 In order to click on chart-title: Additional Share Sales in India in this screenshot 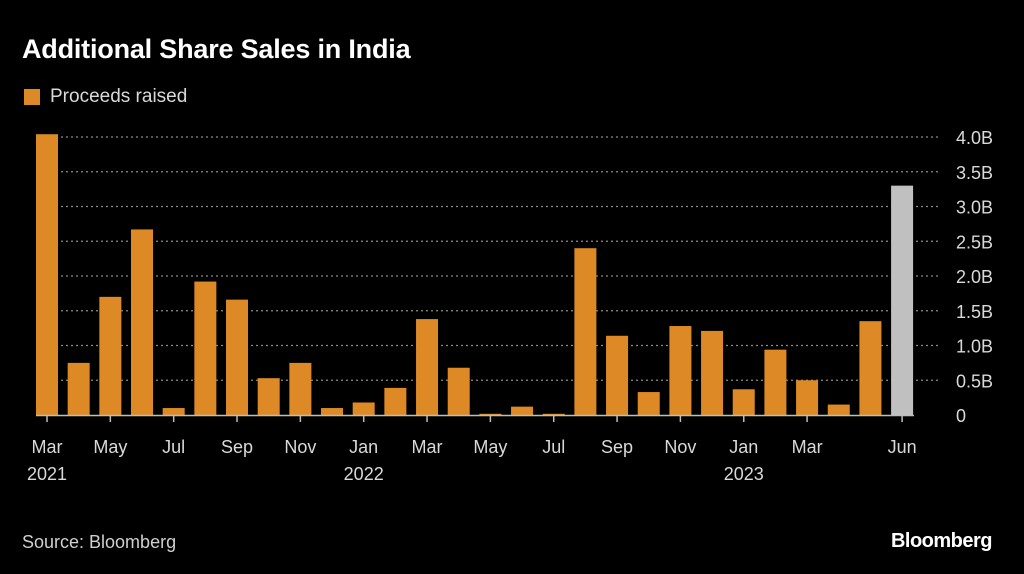, I will do `click(216, 49)`.